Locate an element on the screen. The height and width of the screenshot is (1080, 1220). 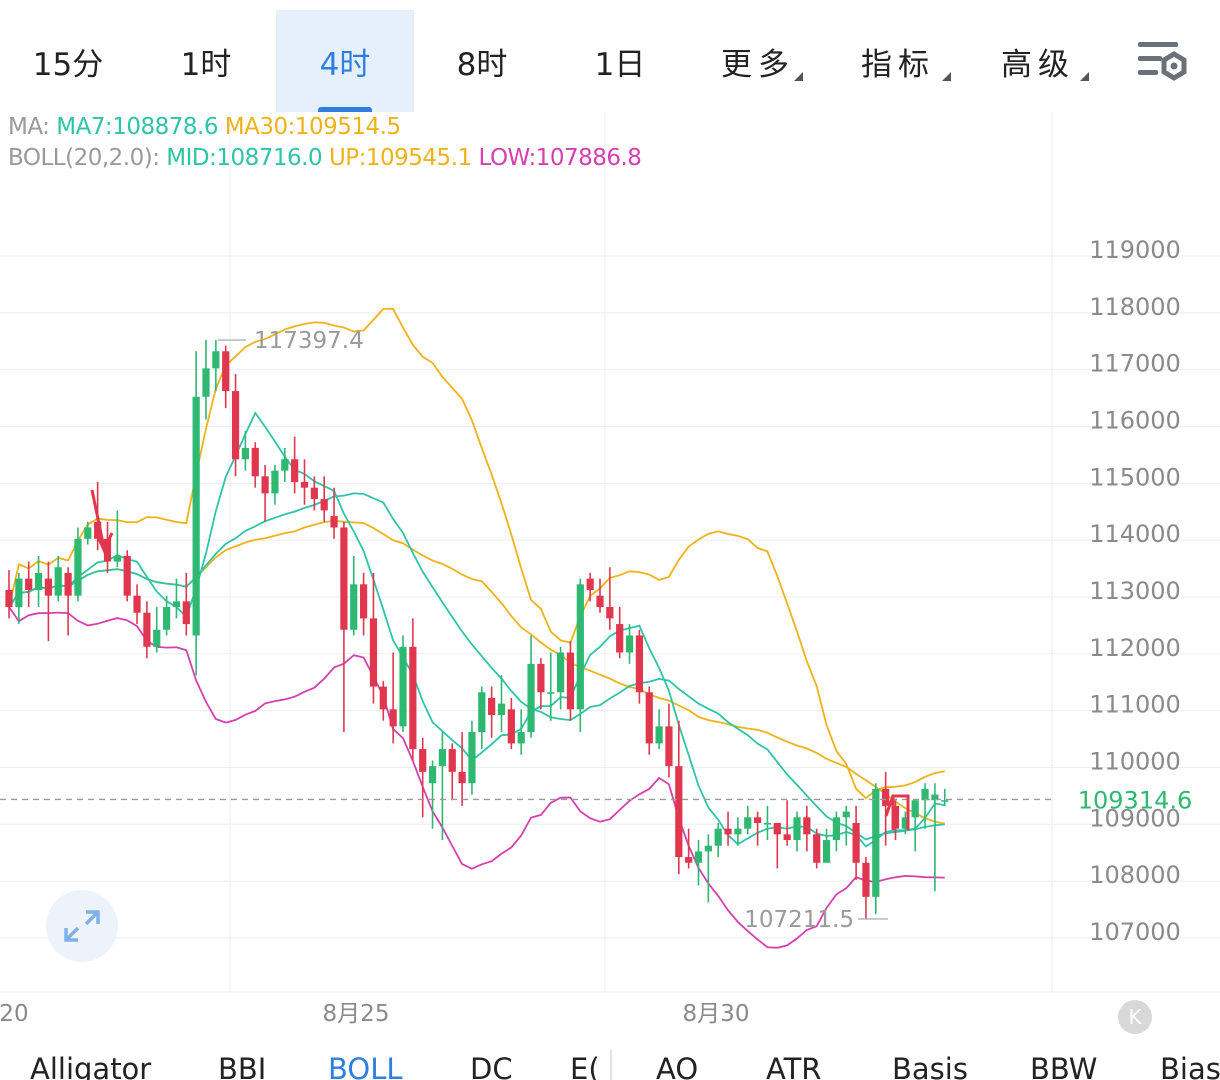
indicator-tab-bbw: BBW is located at coordinates (1064, 1066).